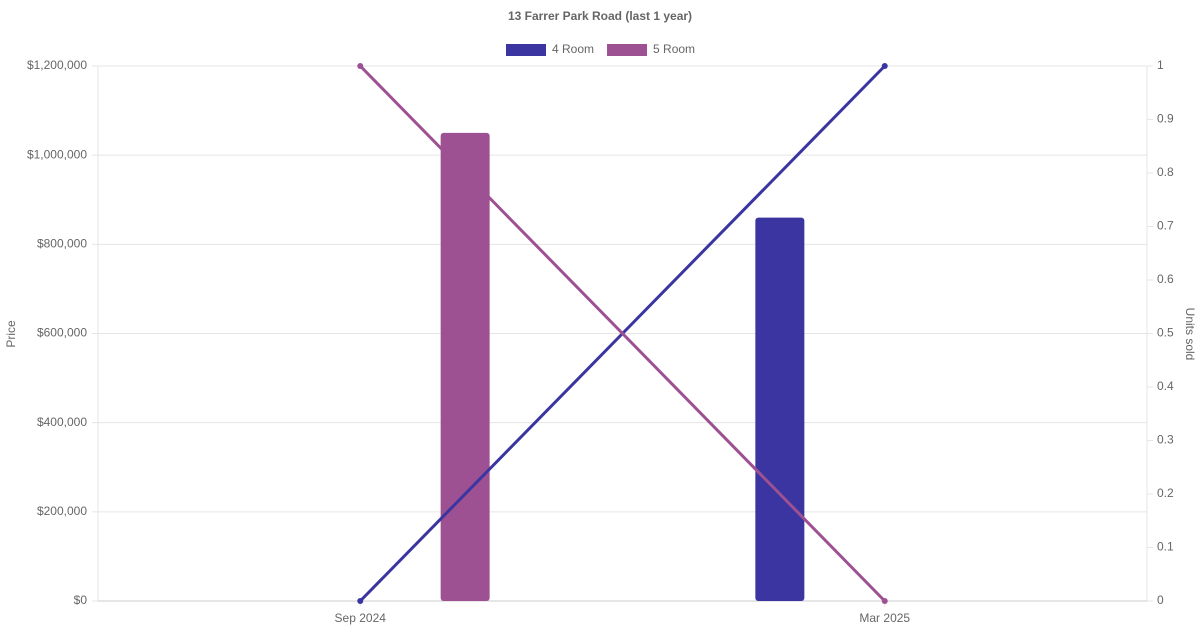 The image size is (1200, 630). What do you see at coordinates (884, 618) in the screenshot?
I see `x-tick-label: Mar 2025` at bounding box center [884, 618].